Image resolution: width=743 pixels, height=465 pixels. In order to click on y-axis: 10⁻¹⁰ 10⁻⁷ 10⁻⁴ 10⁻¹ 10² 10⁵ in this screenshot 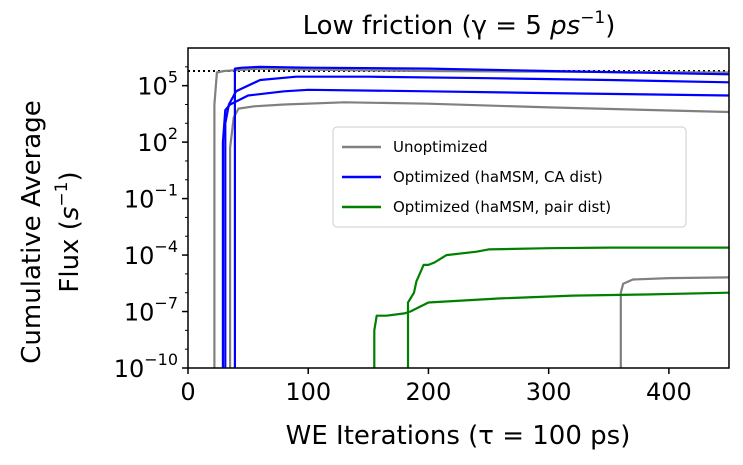, I will do `click(151, 224)`.